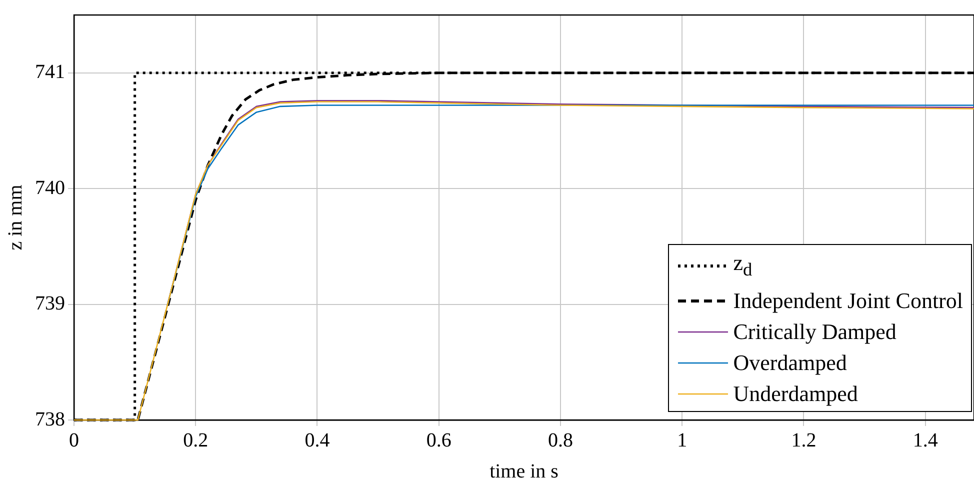 This screenshot has width=974, height=488. Describe the element at coordinates (50, 187) in the screenshot. I see `y-tick-label: 740` at that location.